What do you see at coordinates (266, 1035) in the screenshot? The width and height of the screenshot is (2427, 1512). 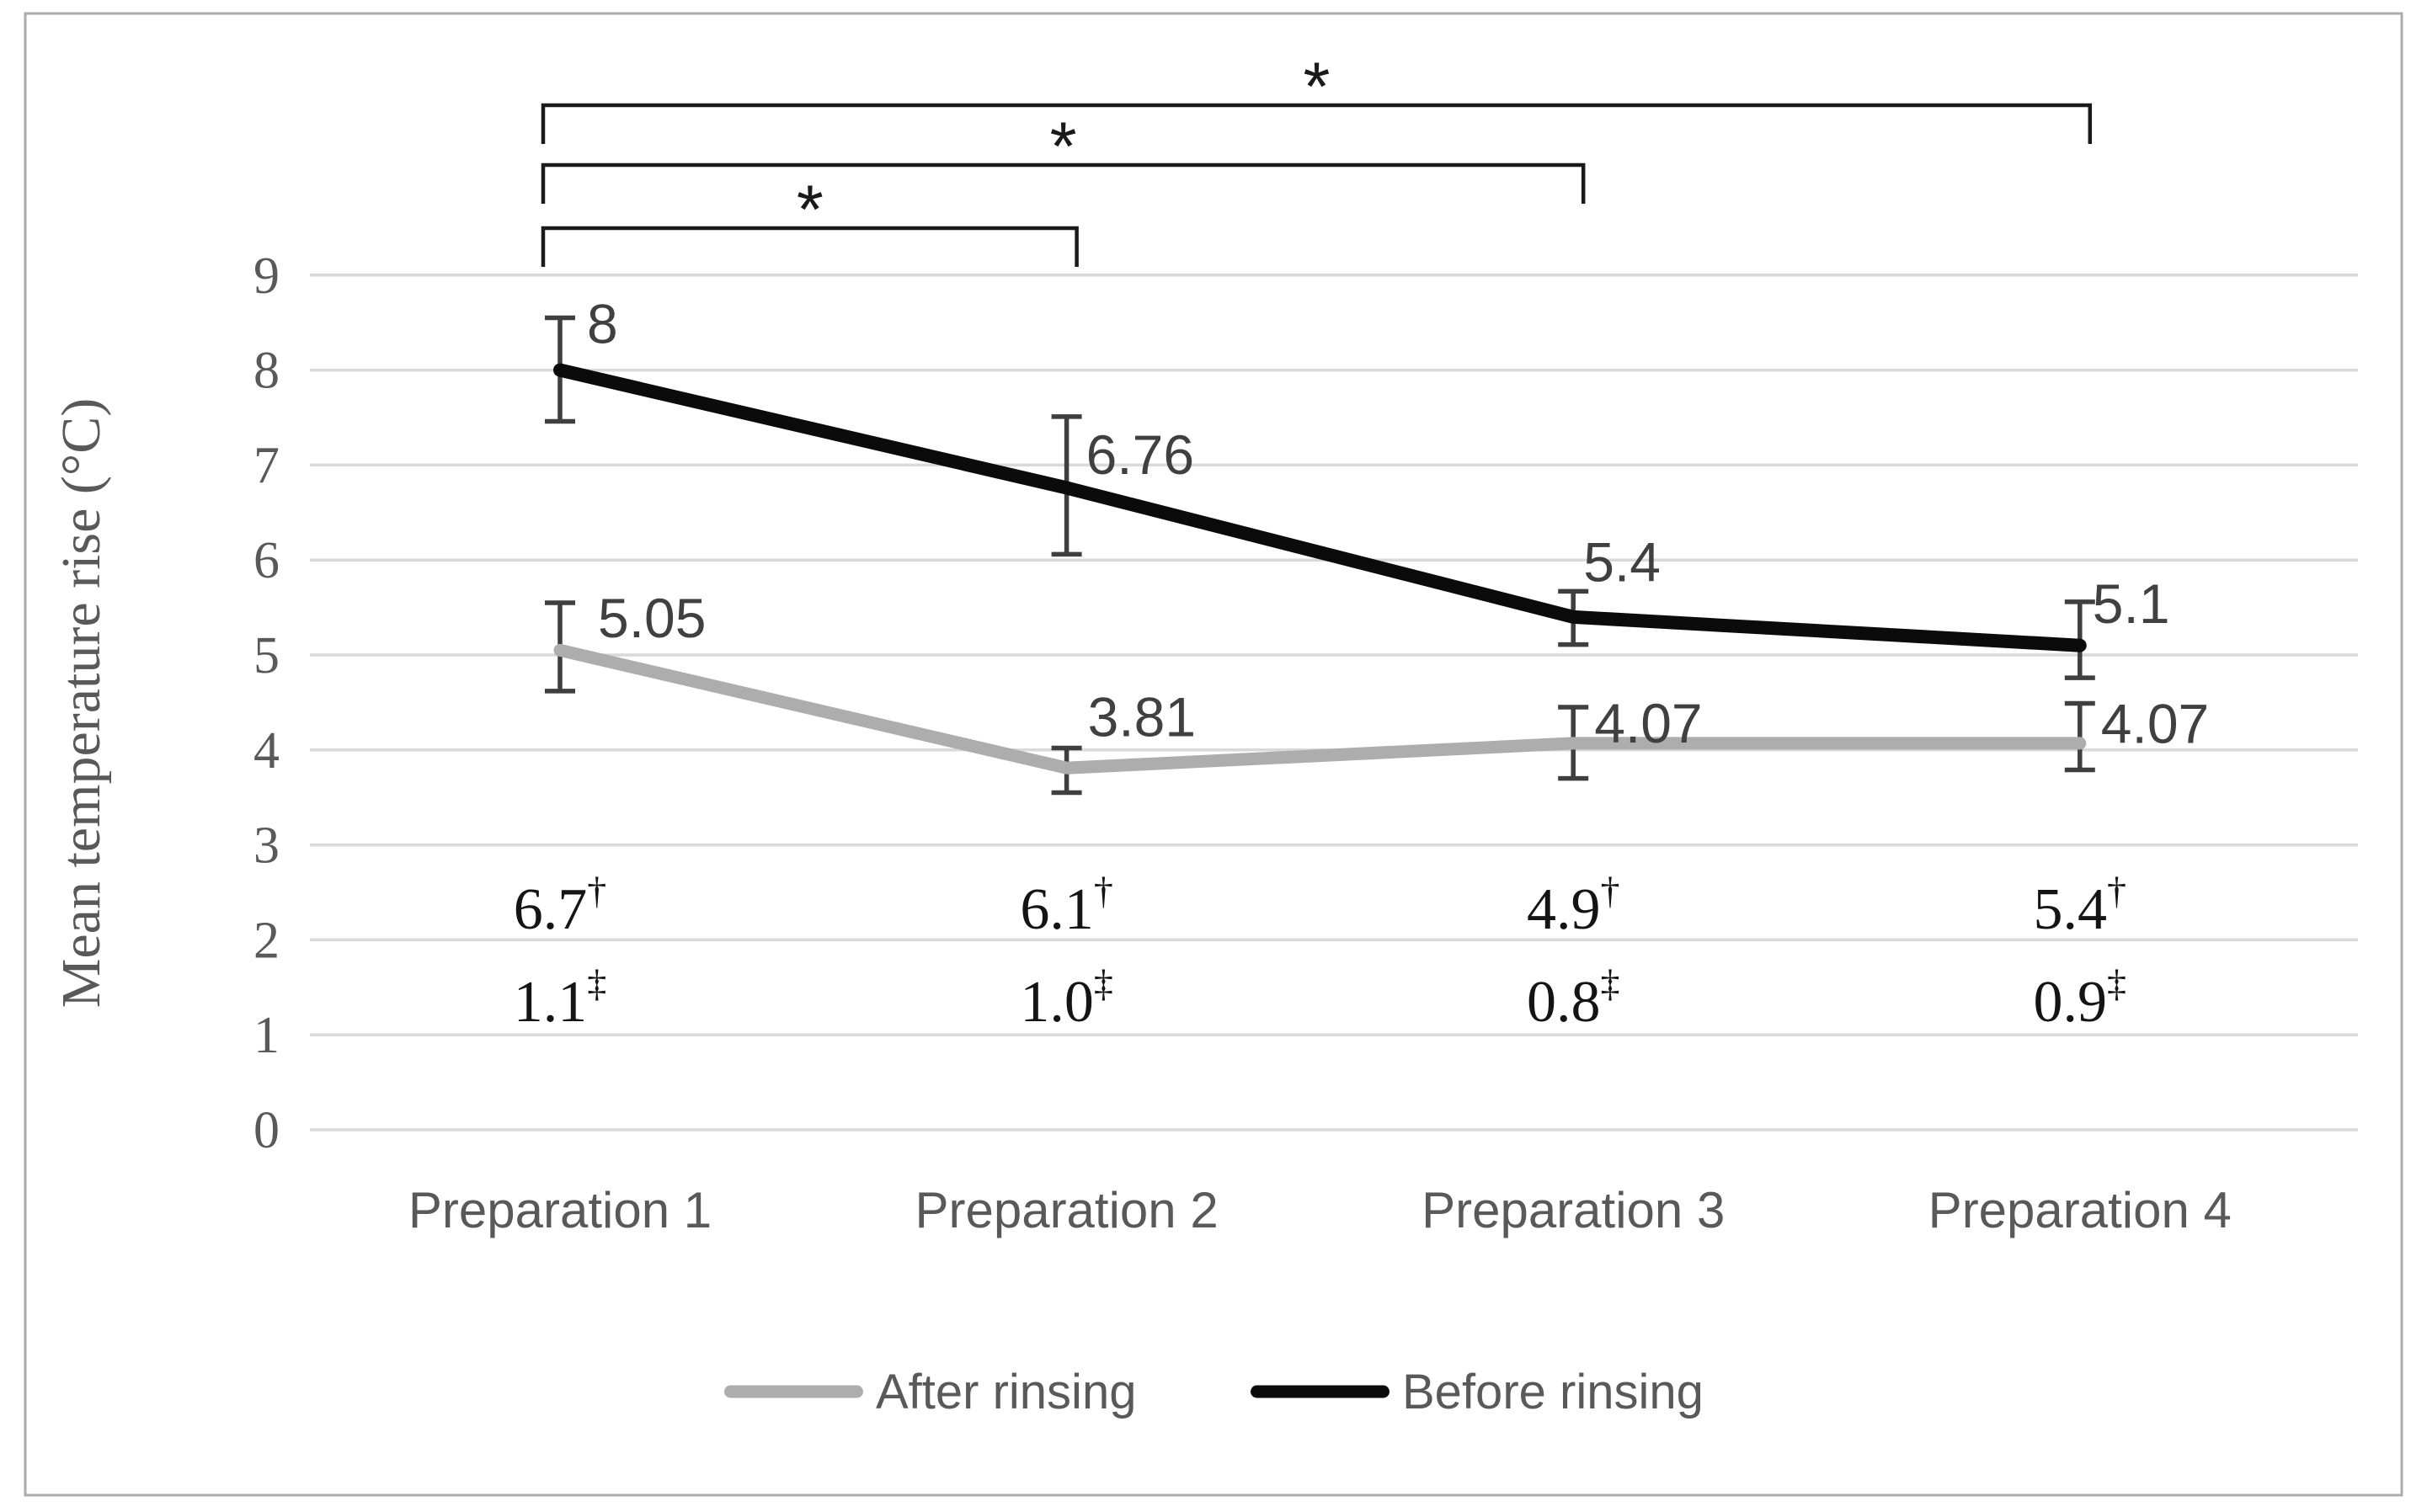 I see `y-tick-label: 1` at bounding box center [266, 1035].